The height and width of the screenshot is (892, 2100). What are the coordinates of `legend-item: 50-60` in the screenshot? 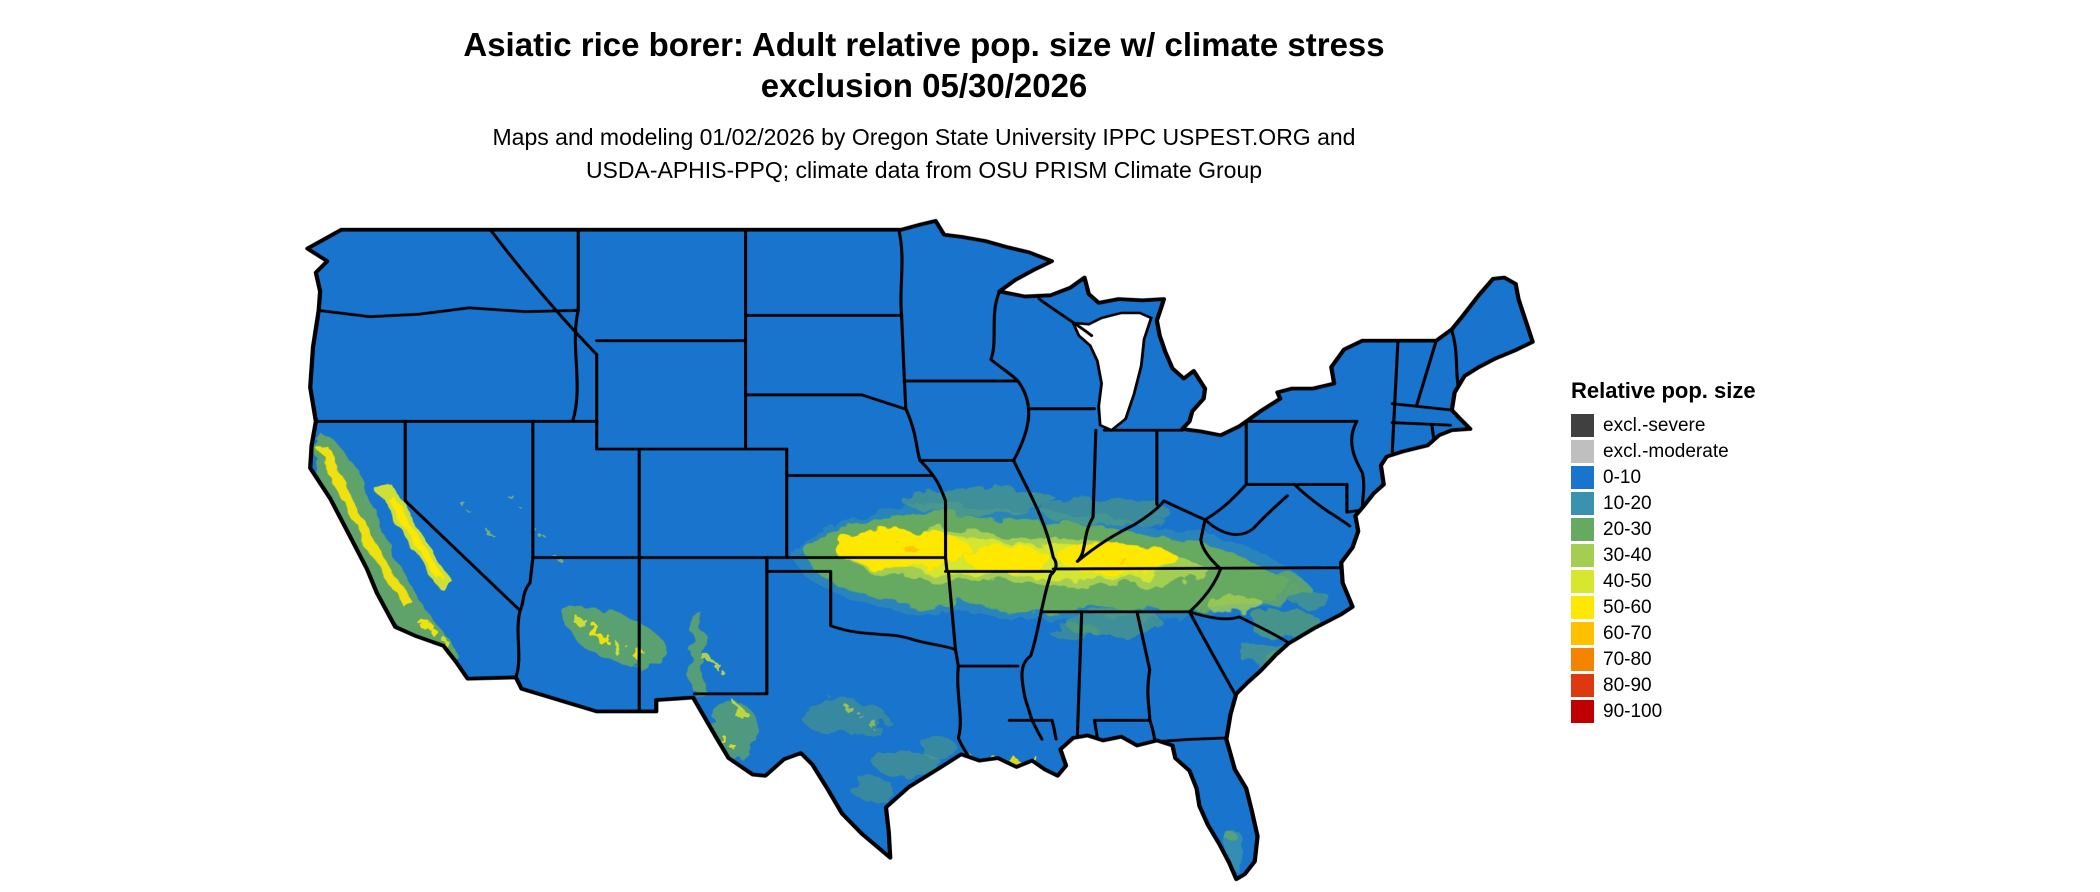 It's located at (1701, 607).